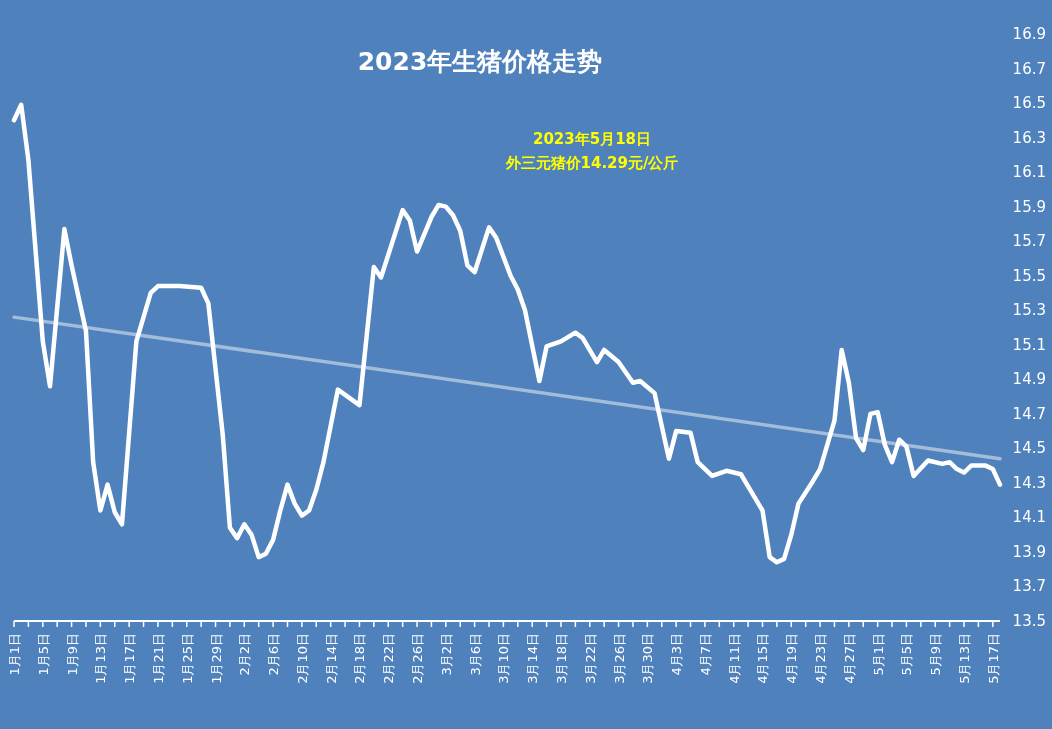  Describe the element at coordinates (561, 658) in the screenshot. I see `x-tick-label: 3月18日` at that location.